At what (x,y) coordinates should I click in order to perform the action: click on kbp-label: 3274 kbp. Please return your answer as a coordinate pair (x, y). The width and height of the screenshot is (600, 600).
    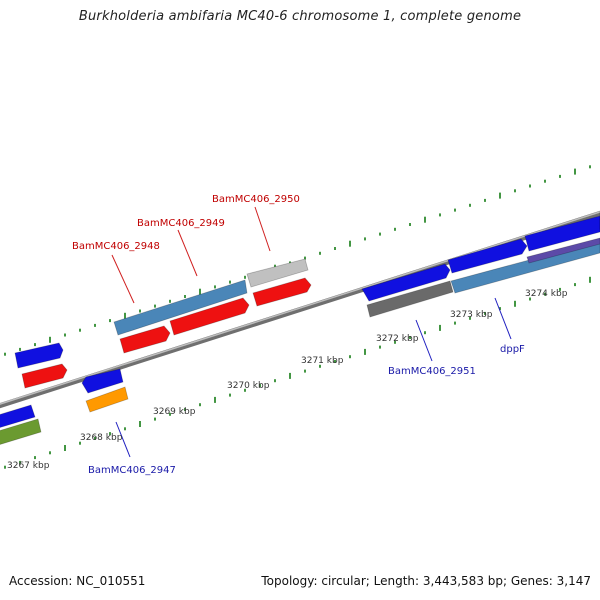
    Looking at the image, I should click on (546, 294).